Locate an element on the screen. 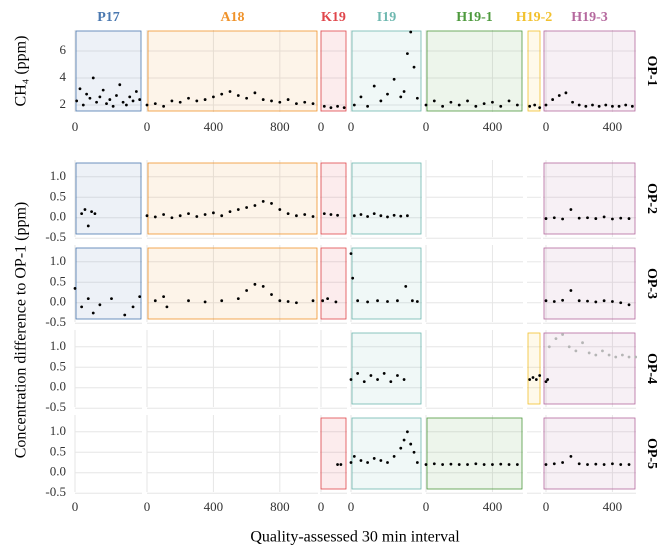 The width and height of the screenshot is (661, 549). row-label: OP-3 is located at coordinates (651, 283).